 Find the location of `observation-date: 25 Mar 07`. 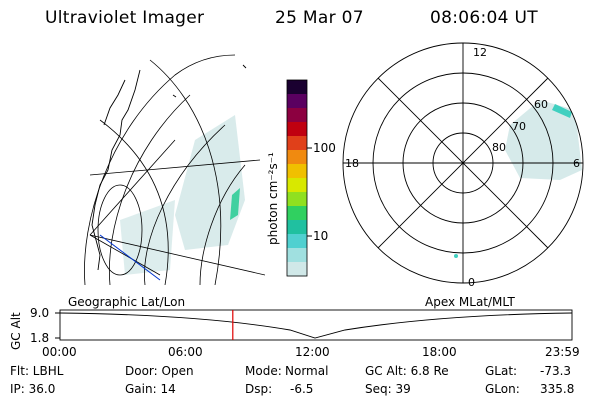

observation-date: 25 Mar 07 is located at coordinates (319, 18).